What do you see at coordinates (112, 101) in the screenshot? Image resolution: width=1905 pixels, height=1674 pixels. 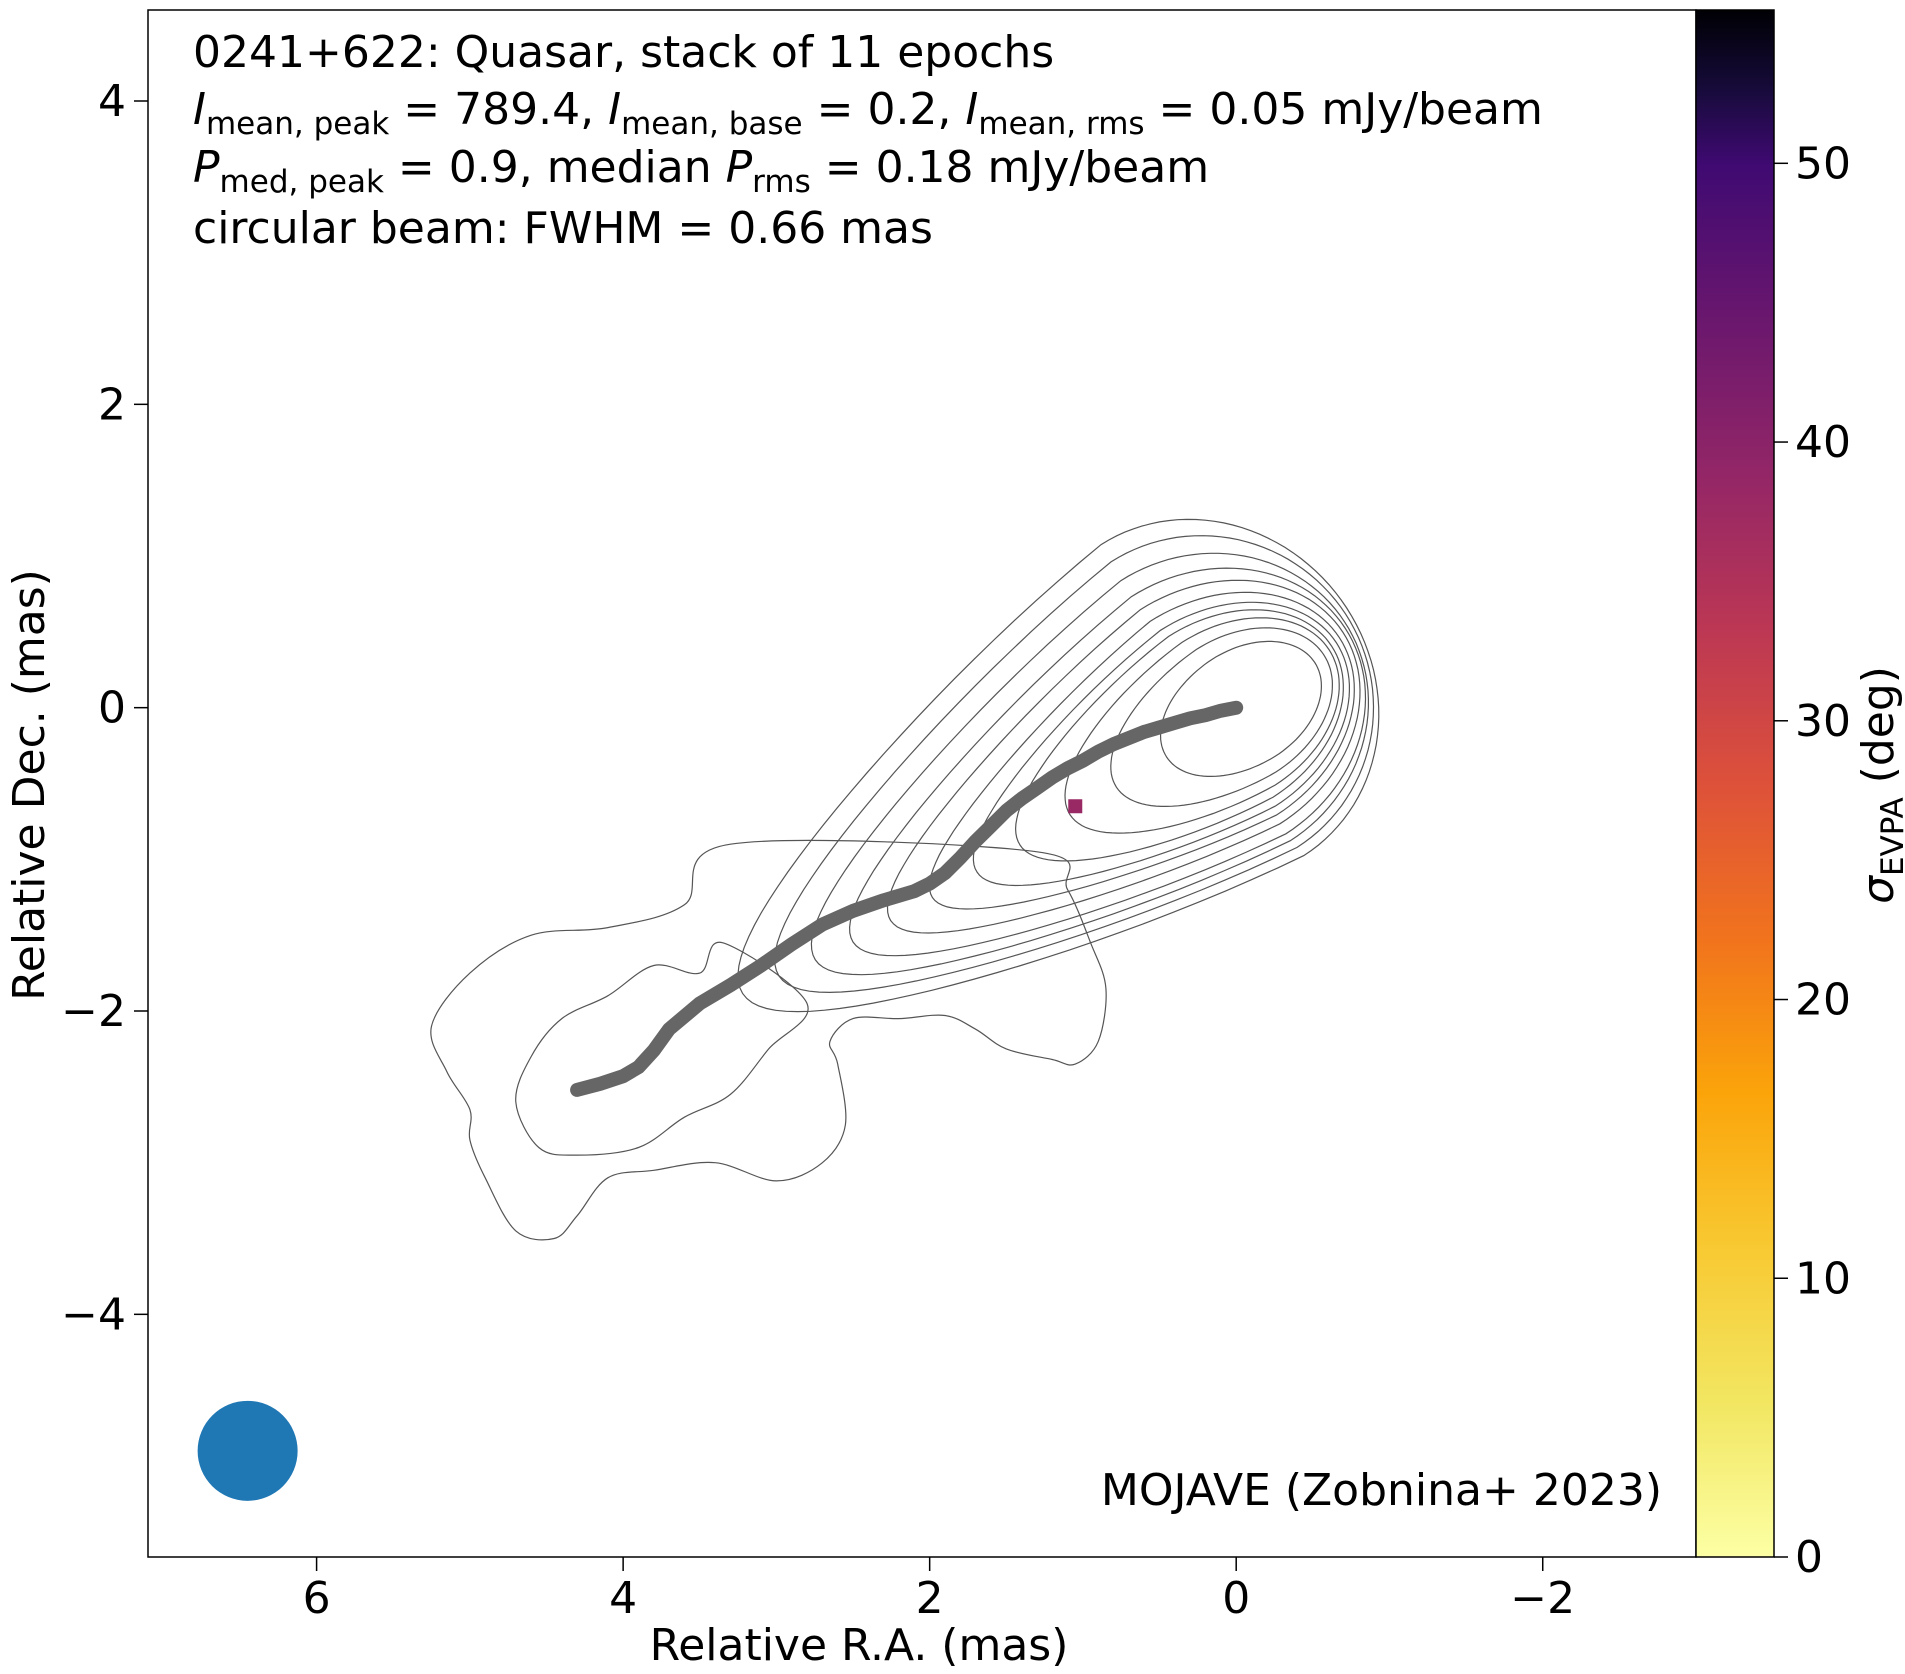 I see `y-tick-label: 4` at bounding box center [112, 101].